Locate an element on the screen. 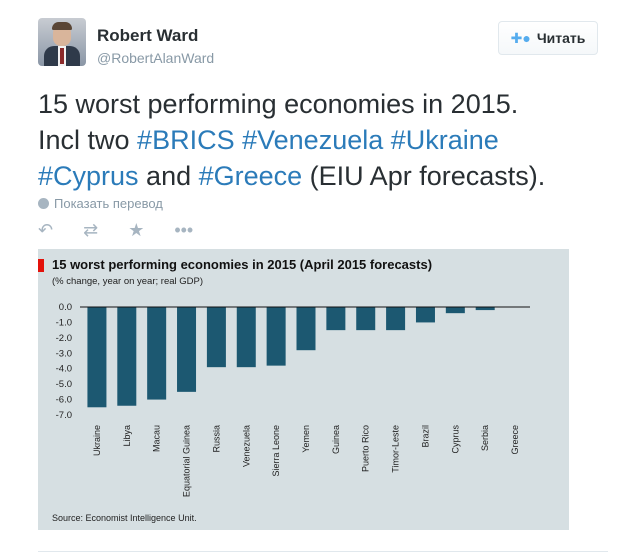 This screenshot has width=634, height=556. x-tick-label: Sierra Leone is located at coordinates (276, 451).